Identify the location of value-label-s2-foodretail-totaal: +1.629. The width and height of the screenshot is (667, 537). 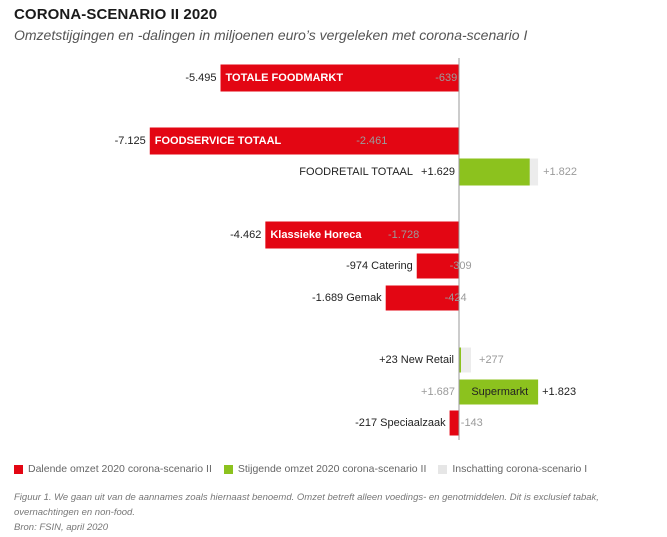
(438, 172).